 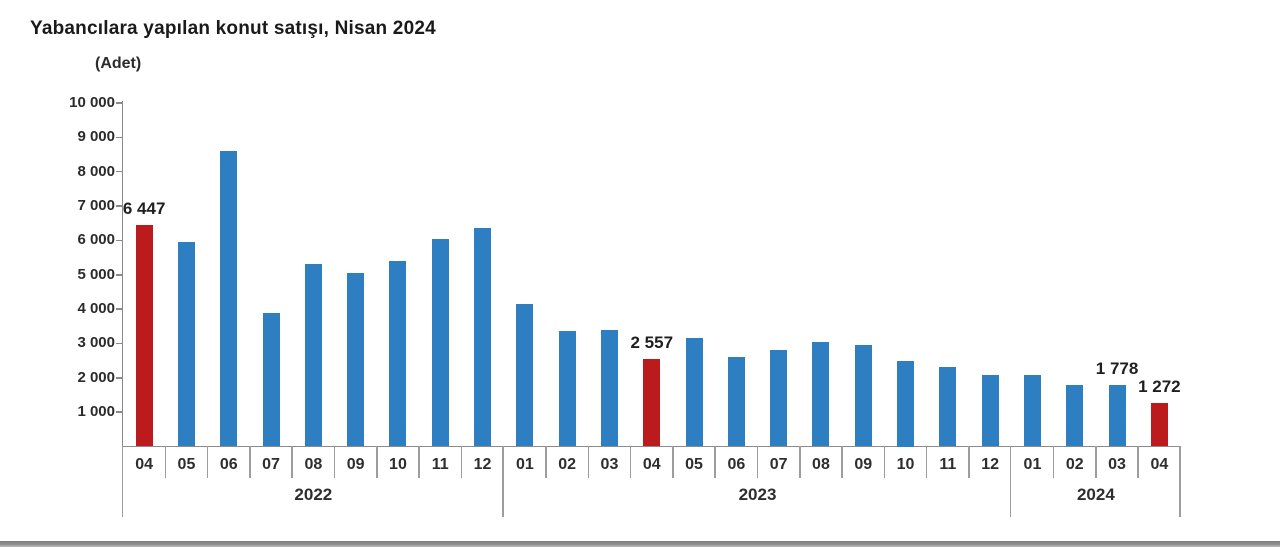 I want to click on y-axis-tick-label: 2 000, so click(x=96, y=377).